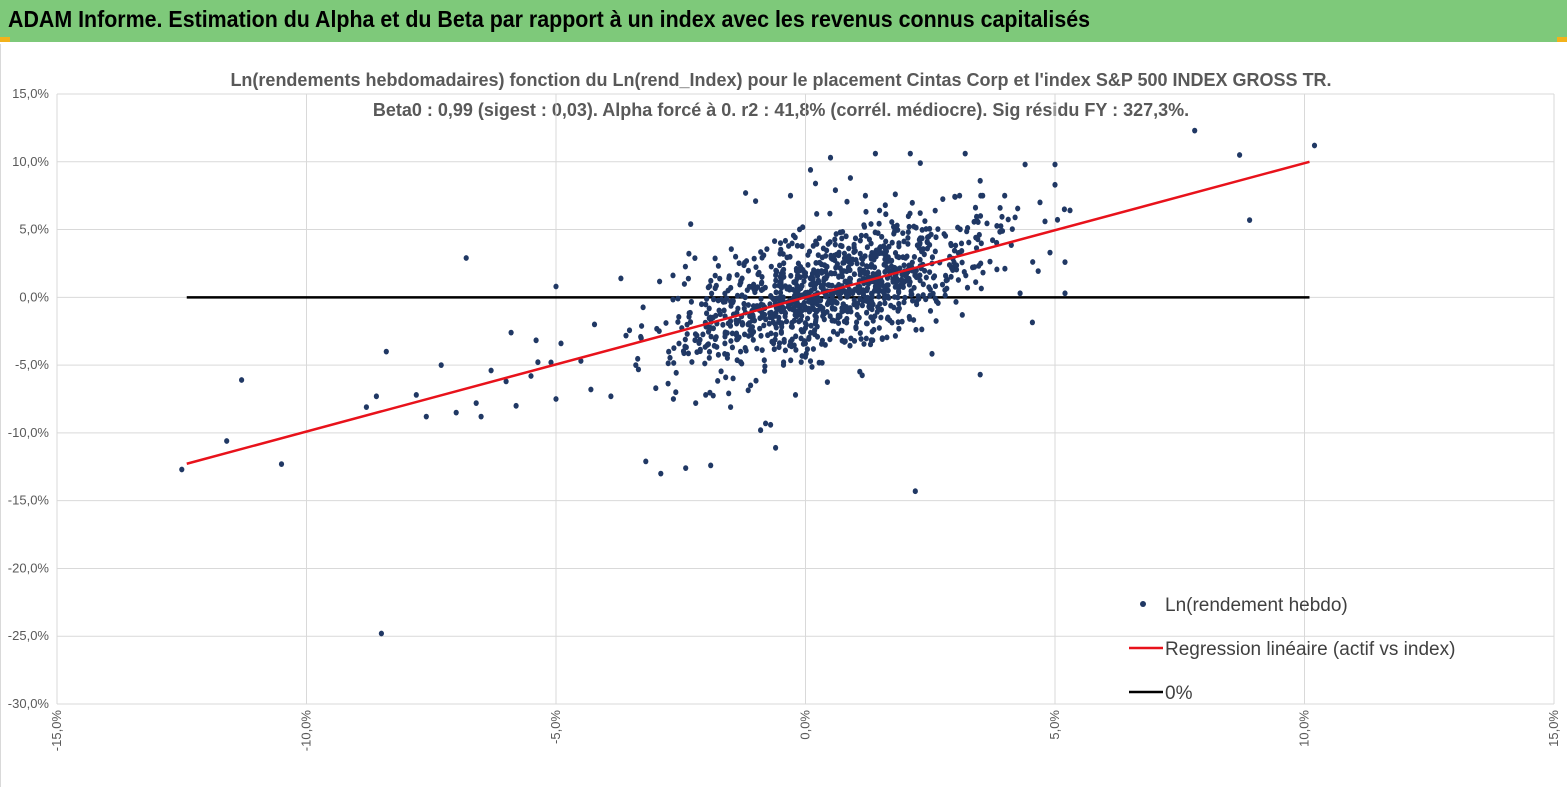  I want to click on y-tick-label: -15,0%, so click(29, 500).